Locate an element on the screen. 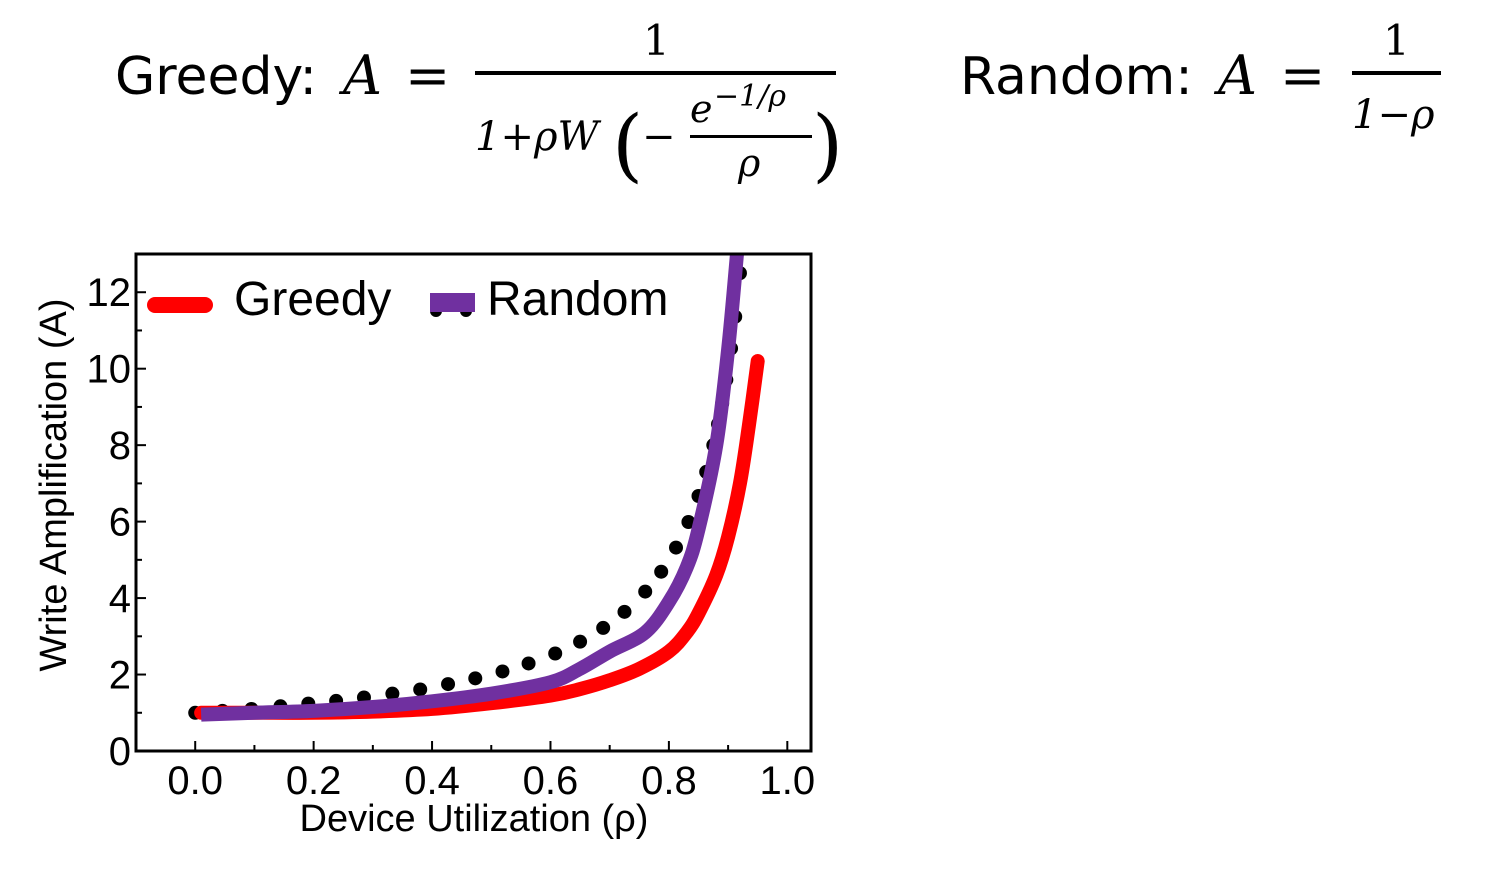 The image size is (1503, 869). y-tick-label: 8 is located at coordinates (120, 446).